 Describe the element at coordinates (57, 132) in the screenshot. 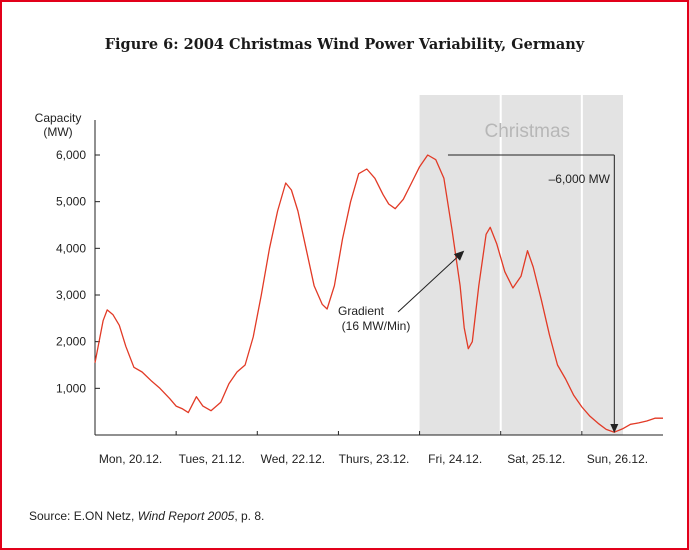

I see `y-axis-label-line2: (MW)` at that location.